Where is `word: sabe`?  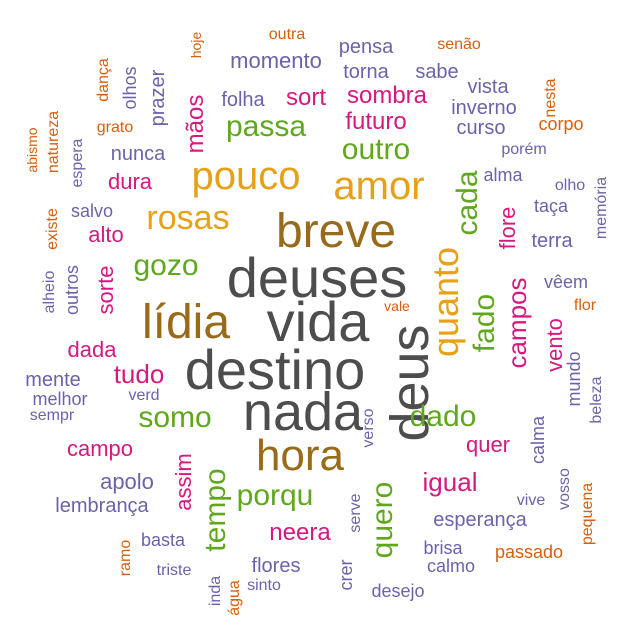 word: sabe is located at coordinates (437, 72).